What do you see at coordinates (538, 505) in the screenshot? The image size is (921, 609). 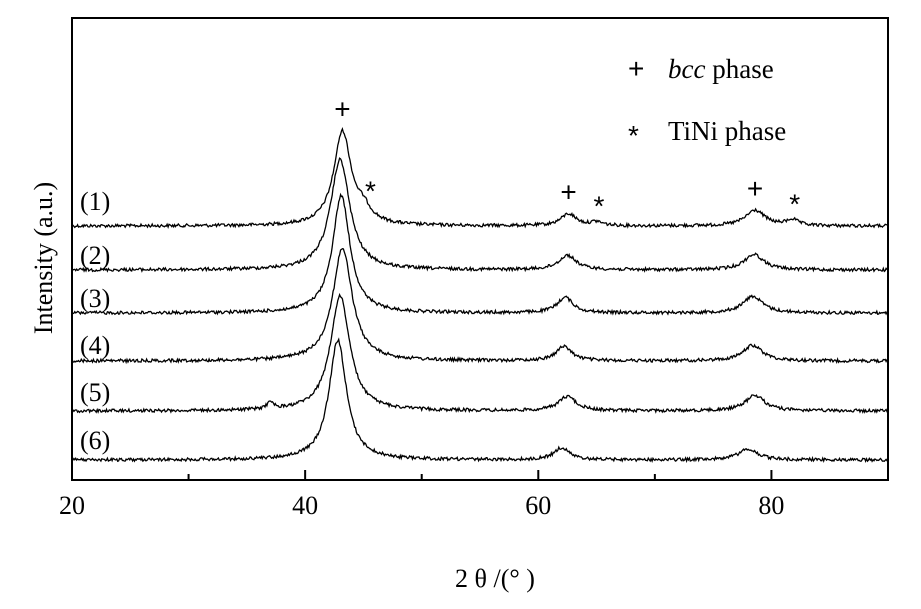 I see `x-tick-label: 60` at bounding box center [538, 505].